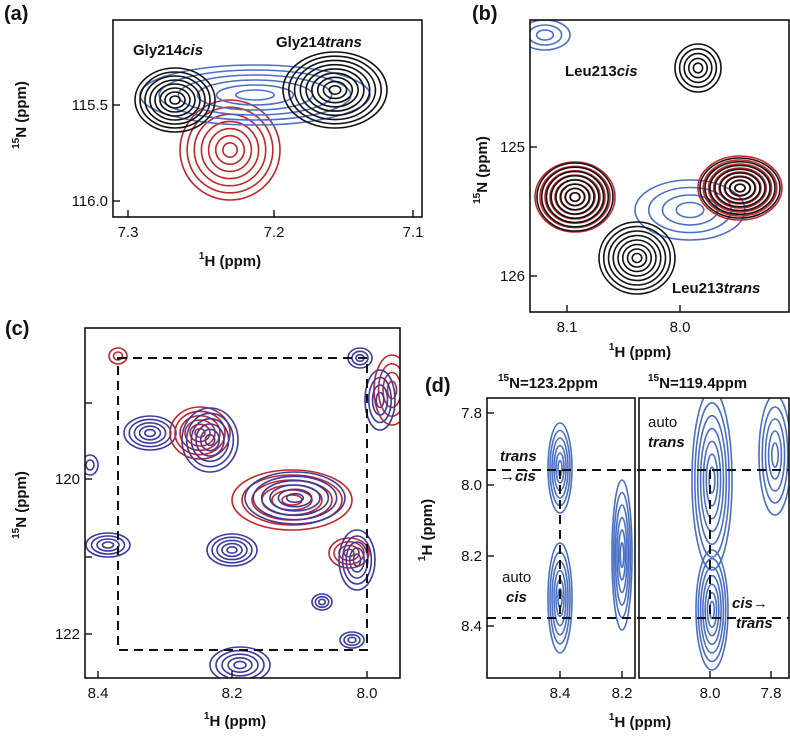 The width and height of the screenshot is (790, 739). Describe the element at coordinates (17, 329) in the screenshot. I see `panel-label: (c)` at that location.